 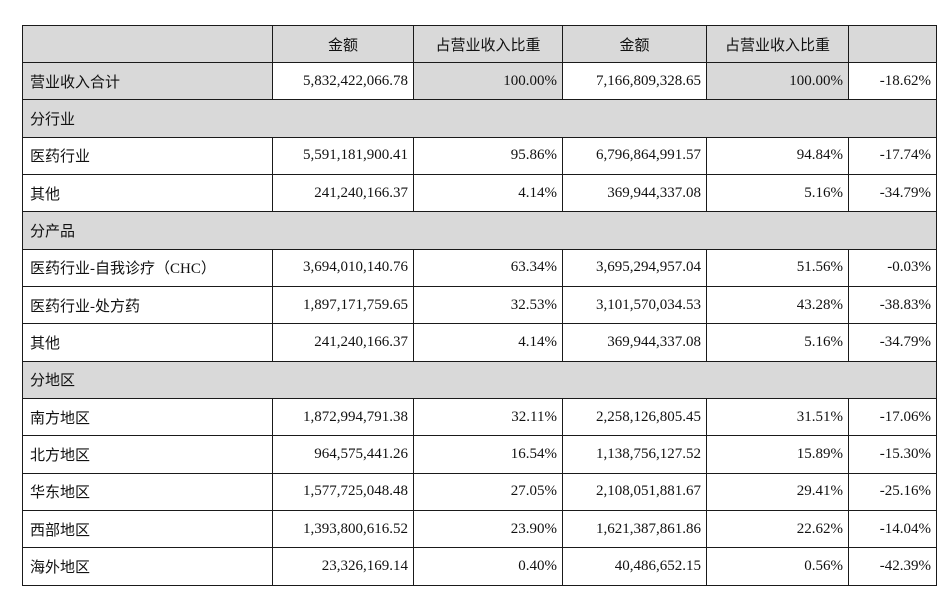 I want to click on cell-amount2: 1,138,756,127.52, so click(x=634, y=454).